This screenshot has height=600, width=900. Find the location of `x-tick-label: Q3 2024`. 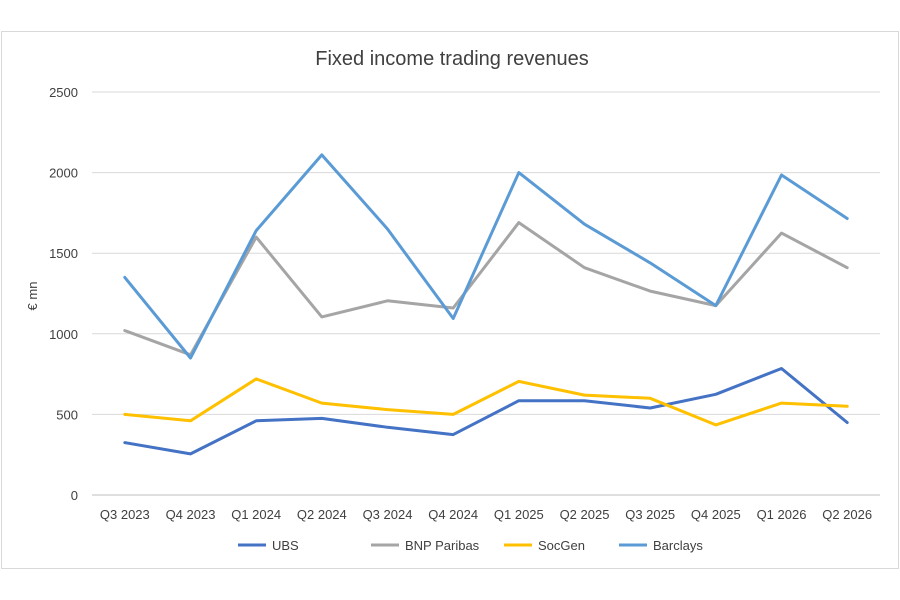

x-tick-label: Q3 2024 is located at coordinates (388, 514).